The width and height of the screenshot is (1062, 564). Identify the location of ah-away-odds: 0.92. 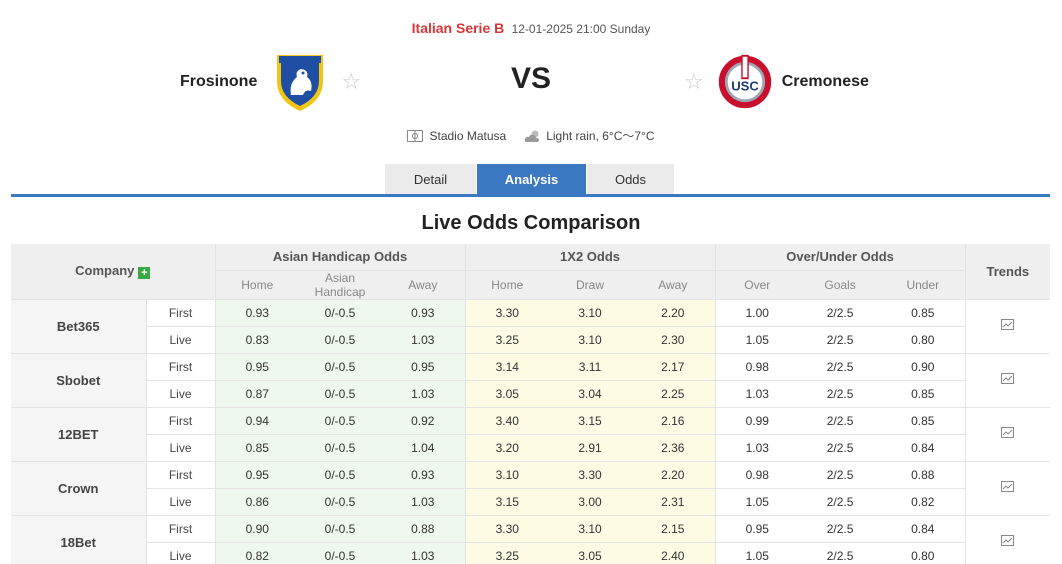
(423, 421).